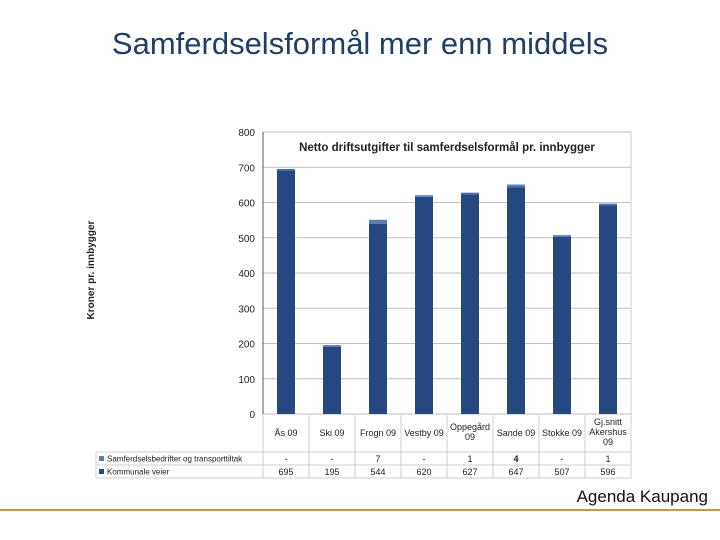  Describe the element at coordinates (470, 432) in the screenshot. I see `x-tick-label: Oppegård 09` at that location.